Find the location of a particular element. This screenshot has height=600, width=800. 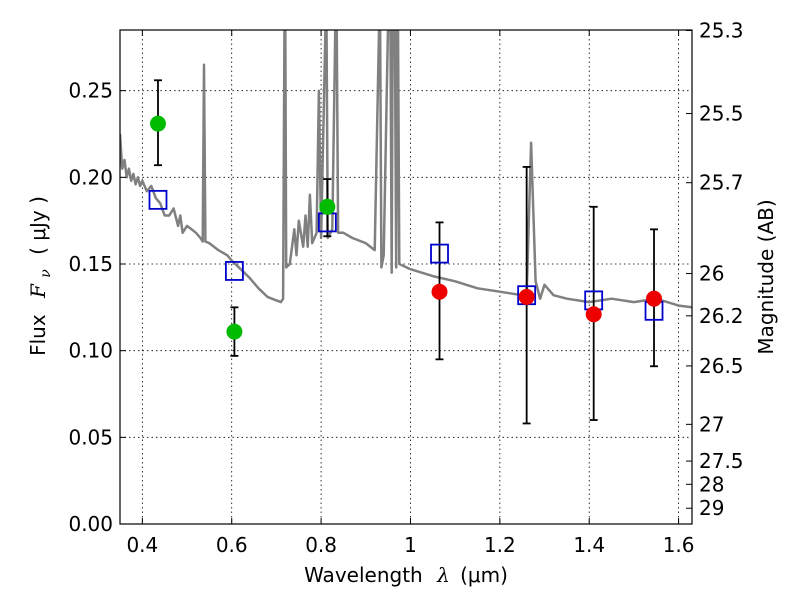

x-tick-labels: 0.4 0.6 0.8 1 1.2 1.4 1.6 is located at coordinates (410, 545).